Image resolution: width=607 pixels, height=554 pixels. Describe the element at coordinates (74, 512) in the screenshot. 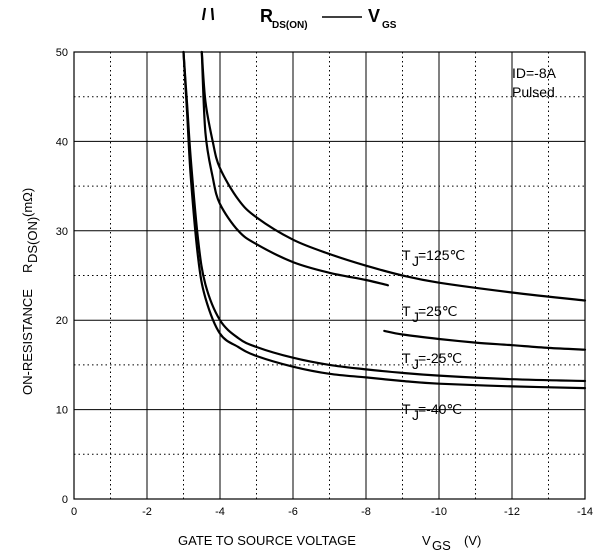

I see `x-tick-label: 0` at that location.